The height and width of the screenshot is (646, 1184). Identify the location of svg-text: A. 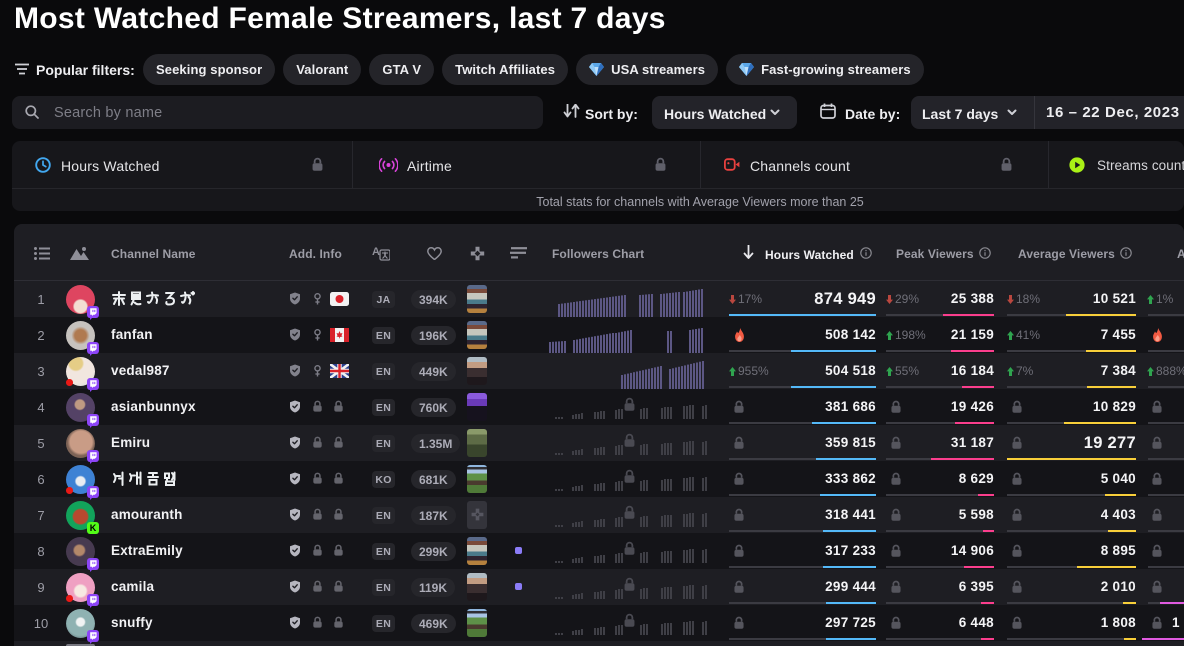
(376, 252).